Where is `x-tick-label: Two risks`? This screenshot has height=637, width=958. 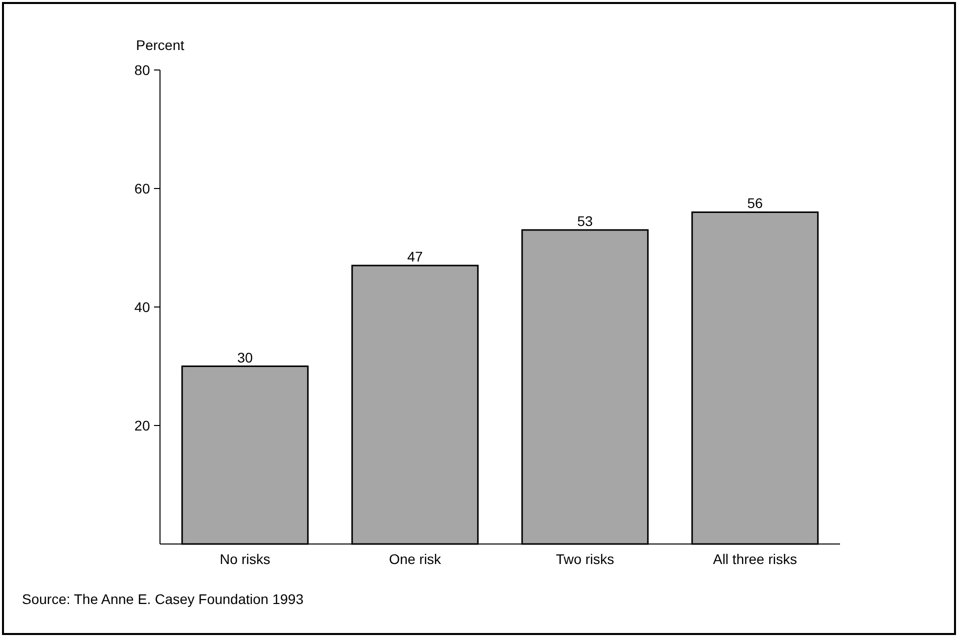 x-tick-label: Two risks is located at coordinates (585, 559).